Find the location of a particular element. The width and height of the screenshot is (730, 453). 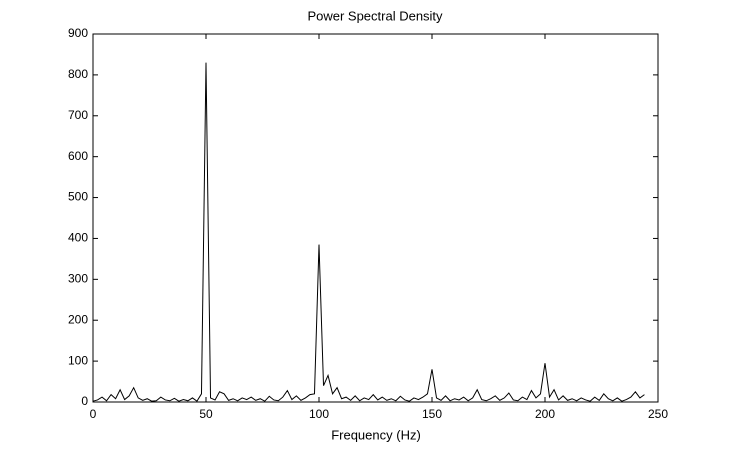

y-tick-label: 700 is located at coordinates (78, 115).